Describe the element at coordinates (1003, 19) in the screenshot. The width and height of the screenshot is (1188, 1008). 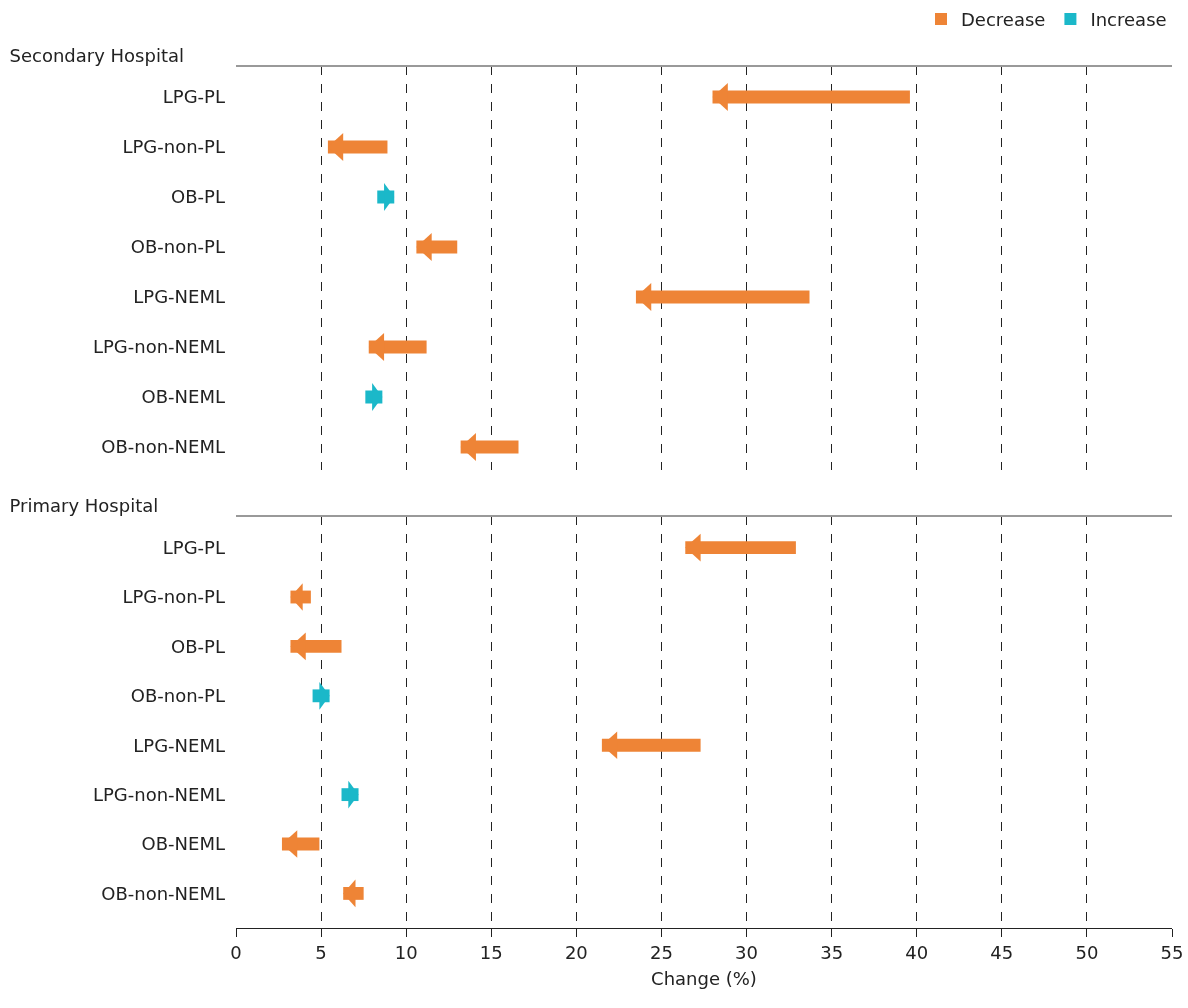
I see `legend-label: Decrease` at that location.